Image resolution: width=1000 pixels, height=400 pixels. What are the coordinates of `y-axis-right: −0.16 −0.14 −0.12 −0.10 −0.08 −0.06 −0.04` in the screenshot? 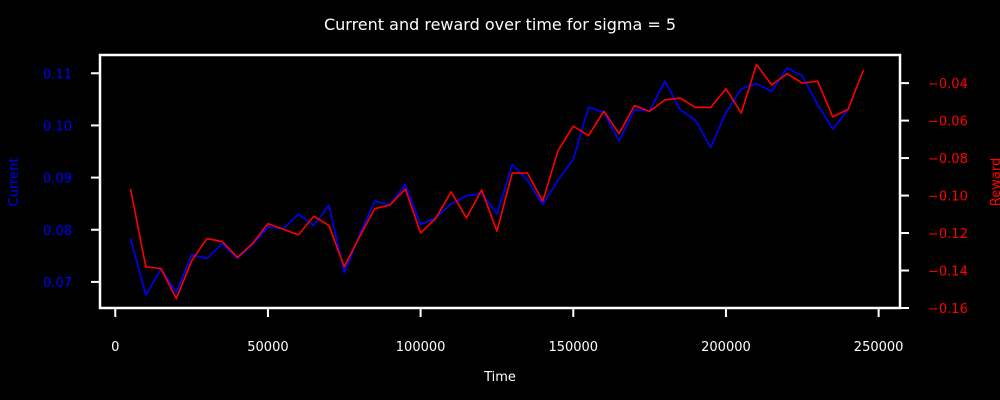 It's located at (934, 197).